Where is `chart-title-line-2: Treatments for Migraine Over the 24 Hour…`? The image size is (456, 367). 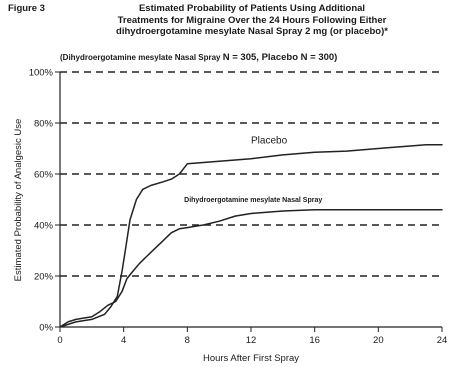 chart-title-line-2: Treatments for Migraine Over the 24 Hour… is located at coordinates (252, 20).